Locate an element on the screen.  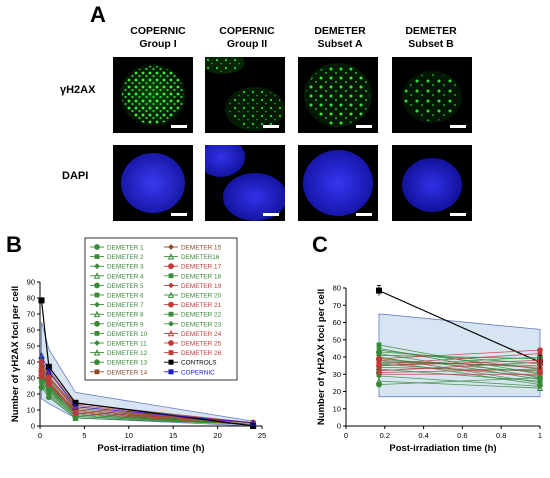
panel-c-letter: C is located at coordinates (320, 244).